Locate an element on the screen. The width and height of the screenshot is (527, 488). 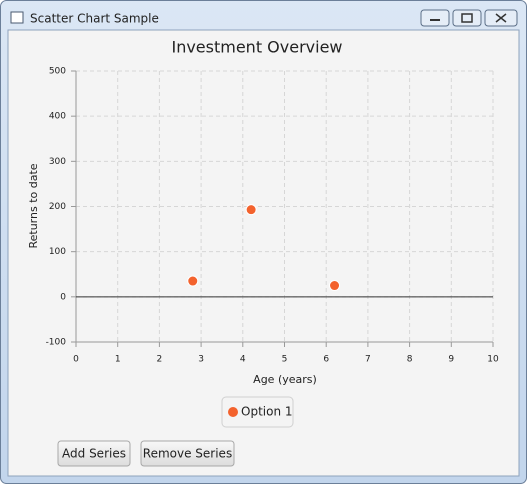
y-tick-label: 0 is located at coordinates (63, 297).